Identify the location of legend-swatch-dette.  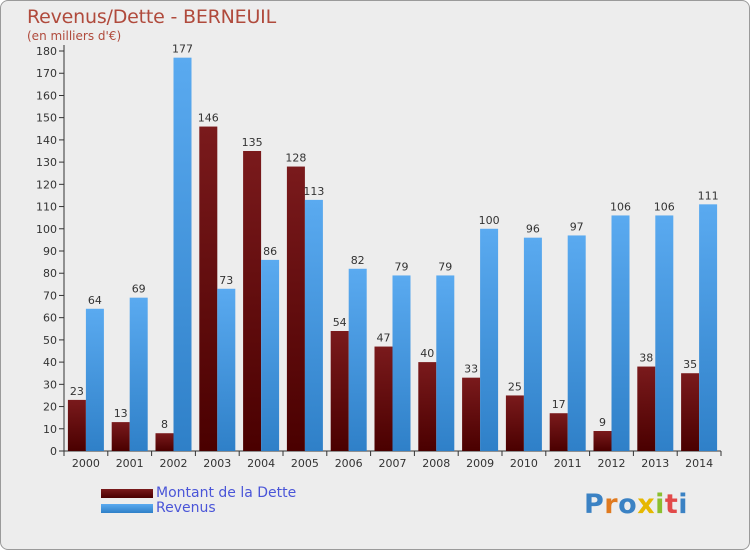
(127, 493).